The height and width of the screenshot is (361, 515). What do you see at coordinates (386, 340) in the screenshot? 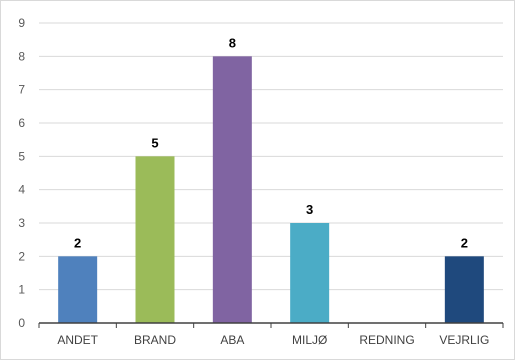
I see `x-tick-label-redning: REDNING` at bounding box center [386, 340].